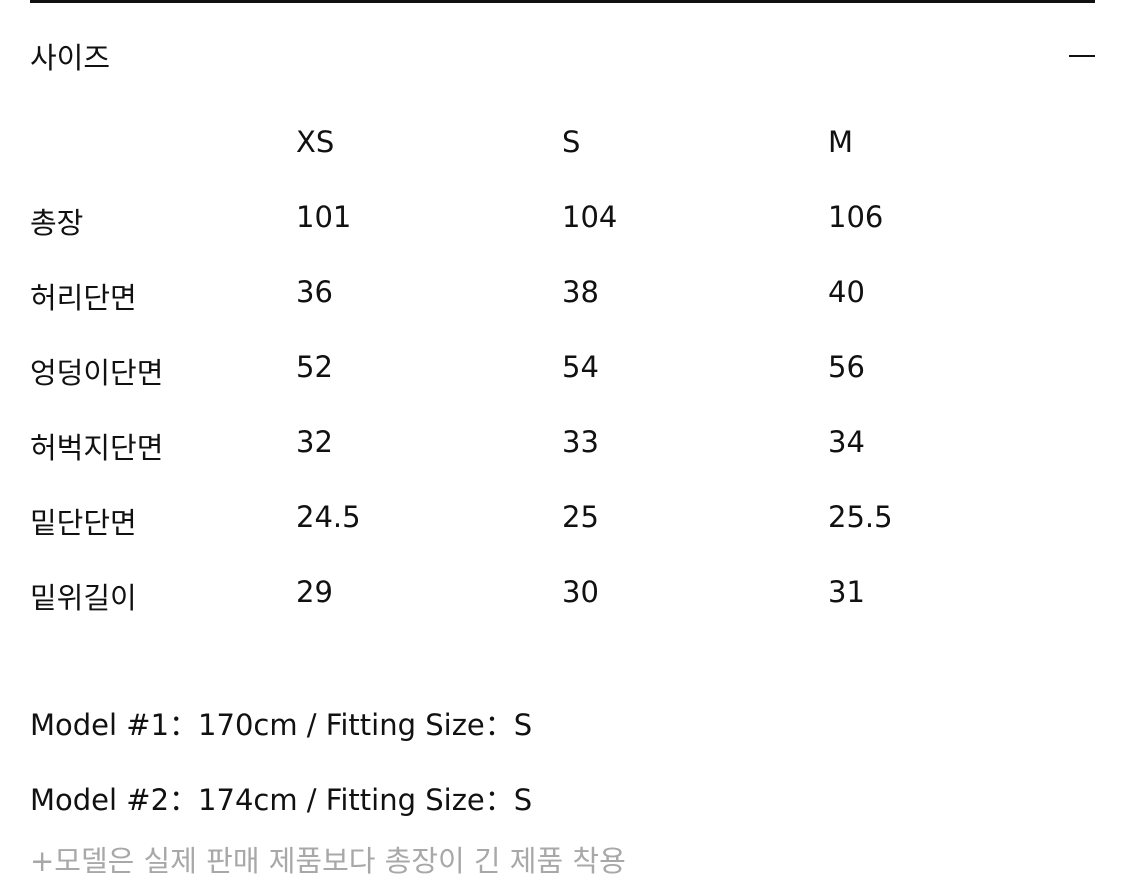  What do you see at coordinates (70, 58) in the screenshot?
I see `section-title: 사이즈` at bounding box center [70, 58].